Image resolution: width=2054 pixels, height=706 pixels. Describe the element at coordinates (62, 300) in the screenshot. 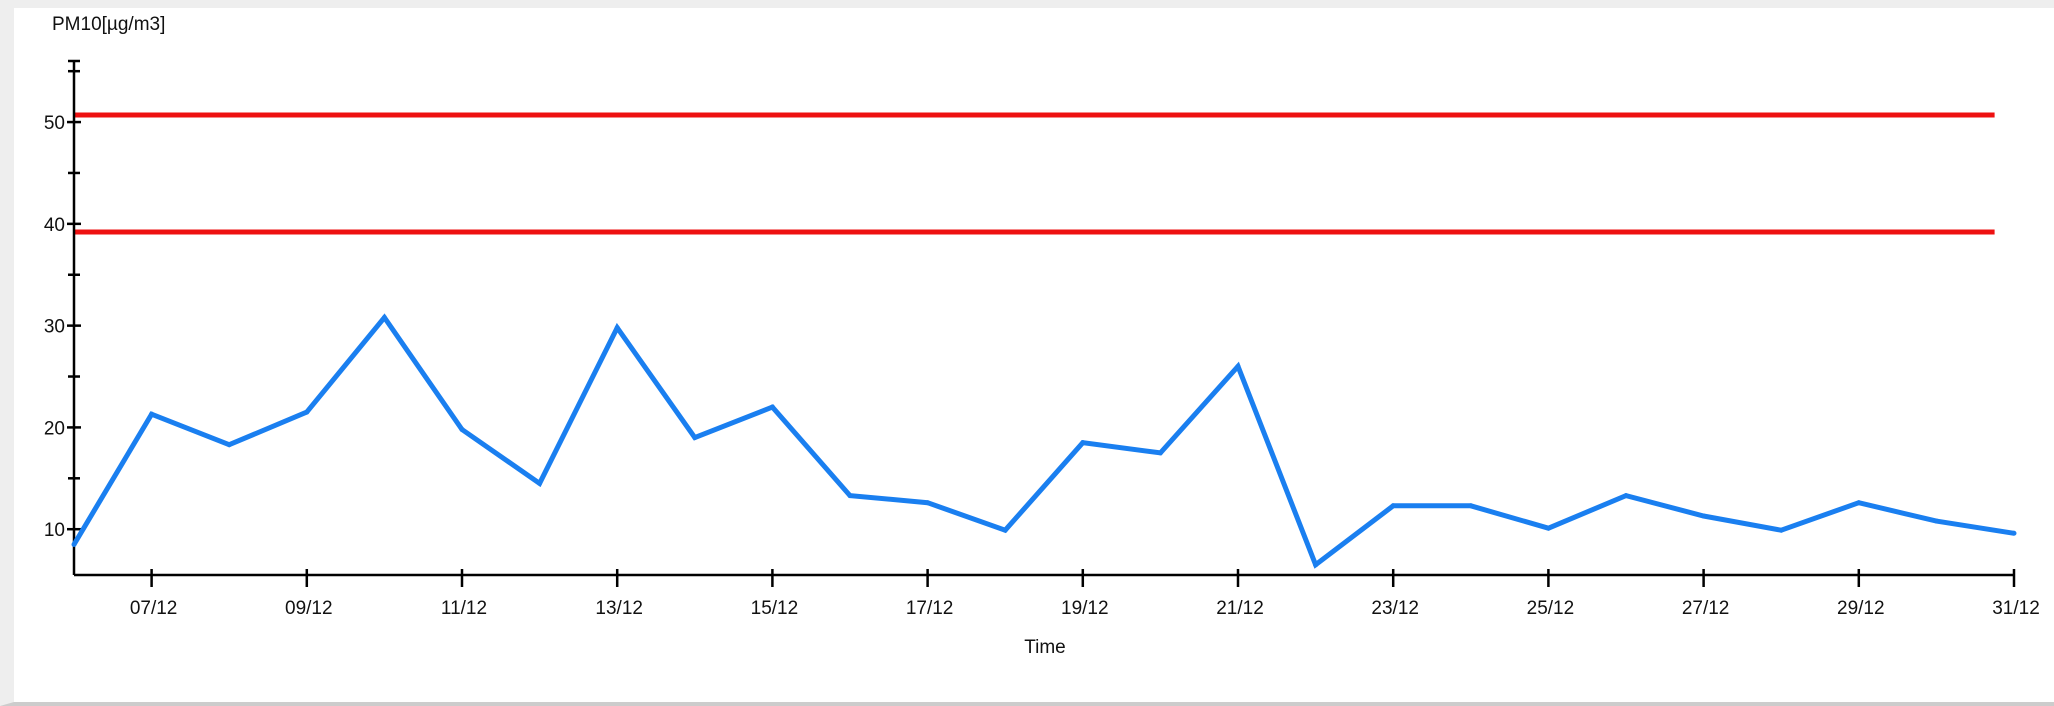

I see `y-axis-ticks: 10 20 30 40 50` at that location.